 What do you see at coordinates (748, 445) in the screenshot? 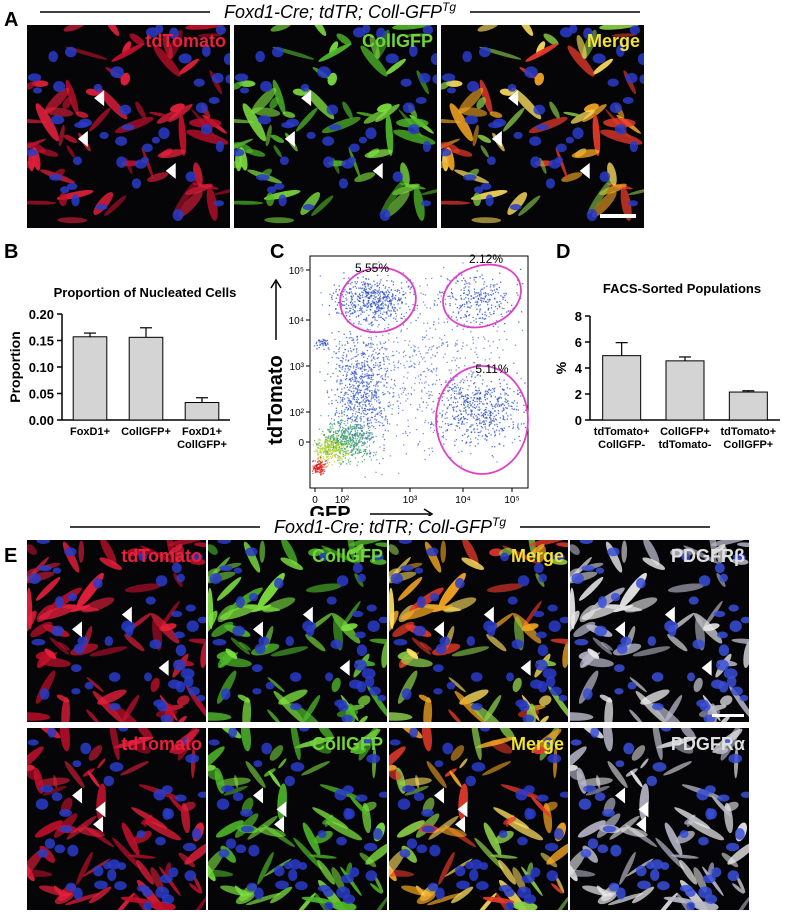
I see `x-tick-line: CollGFP+` at bounding box center [748, 445].